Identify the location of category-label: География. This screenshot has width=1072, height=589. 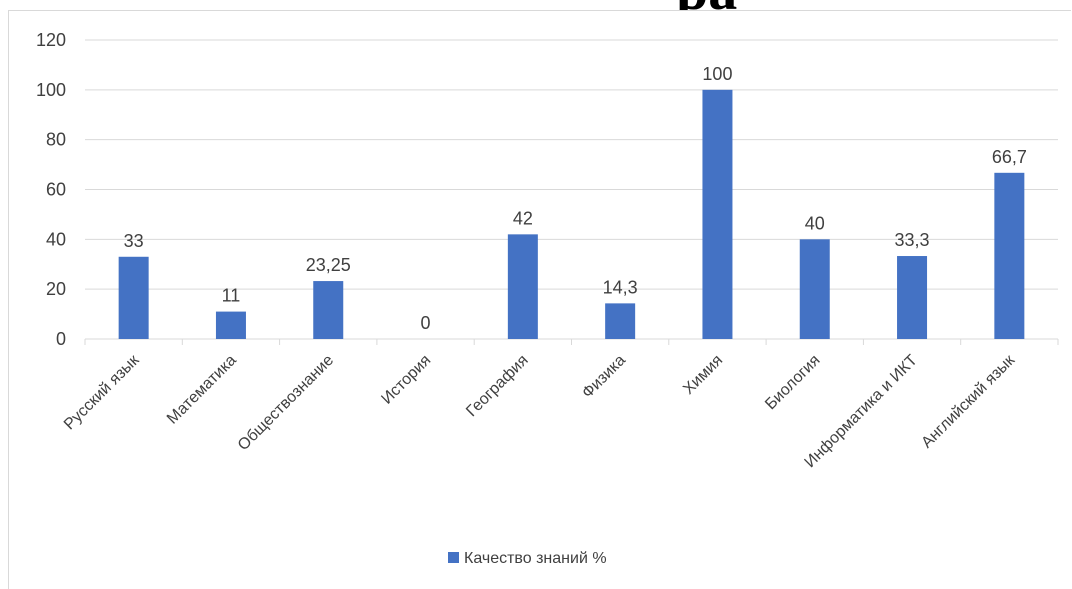
(497, 386).